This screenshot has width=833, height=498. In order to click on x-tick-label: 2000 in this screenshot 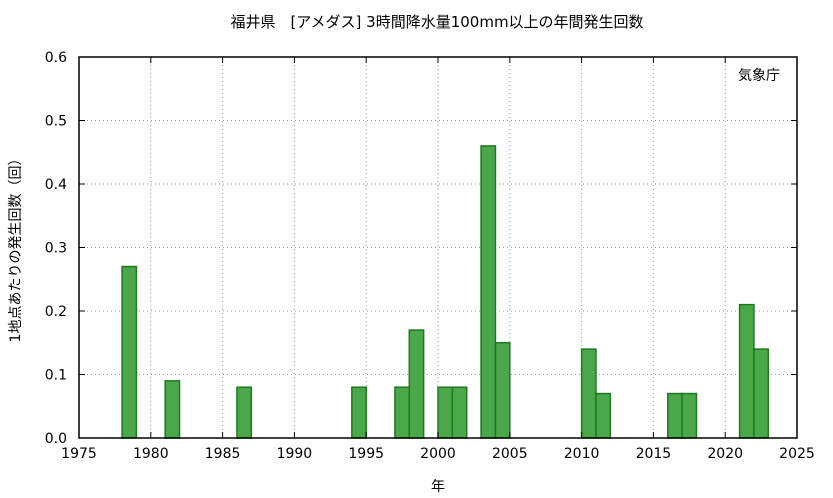, I will do `click(438, 454)`.